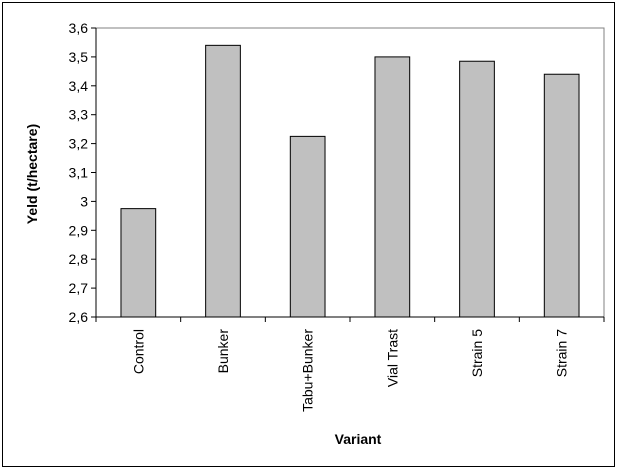  I want to click on y-tick-label: 3,4, so click(79, 86).